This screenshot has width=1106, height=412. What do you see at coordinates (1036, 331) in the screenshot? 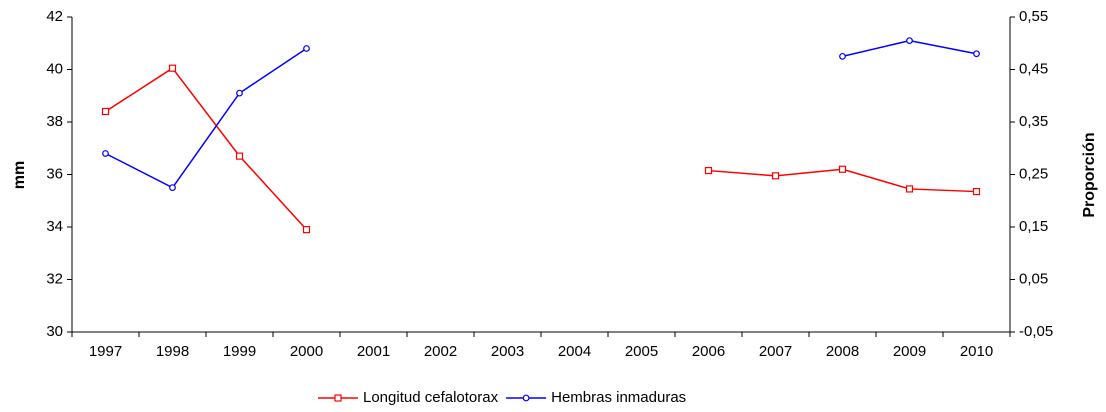
I see `y2-tick-label: -0,05` at bounding box center [1036, 331].